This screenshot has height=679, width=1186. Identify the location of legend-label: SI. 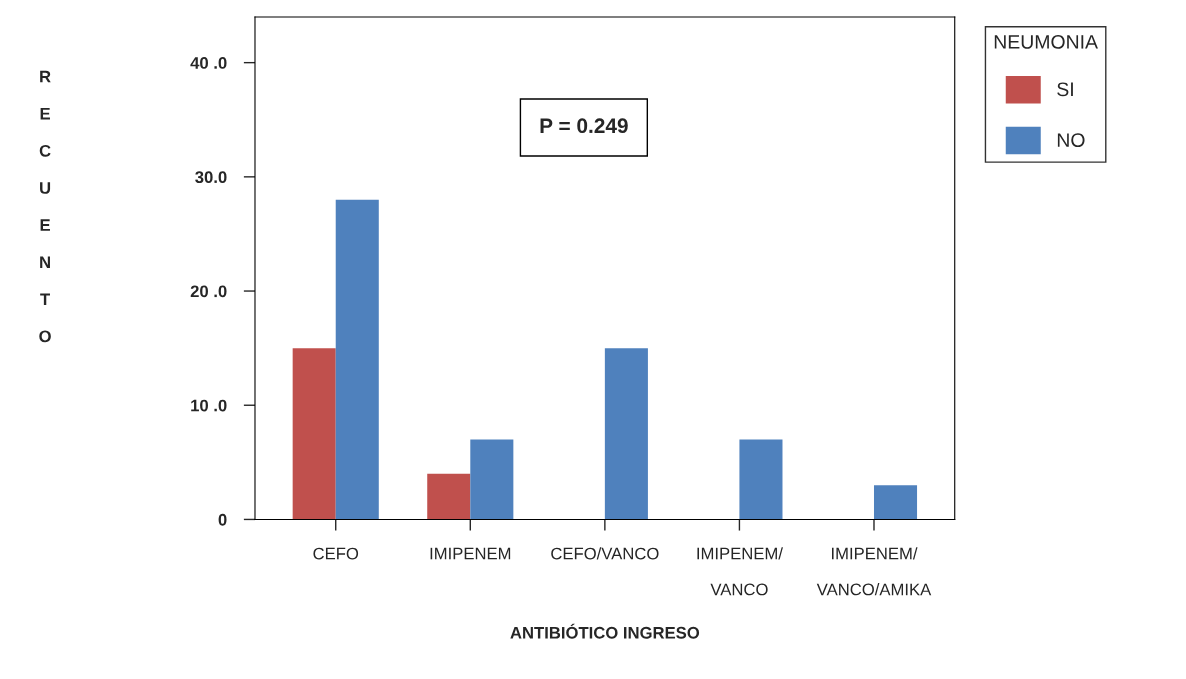
(1065, 89).